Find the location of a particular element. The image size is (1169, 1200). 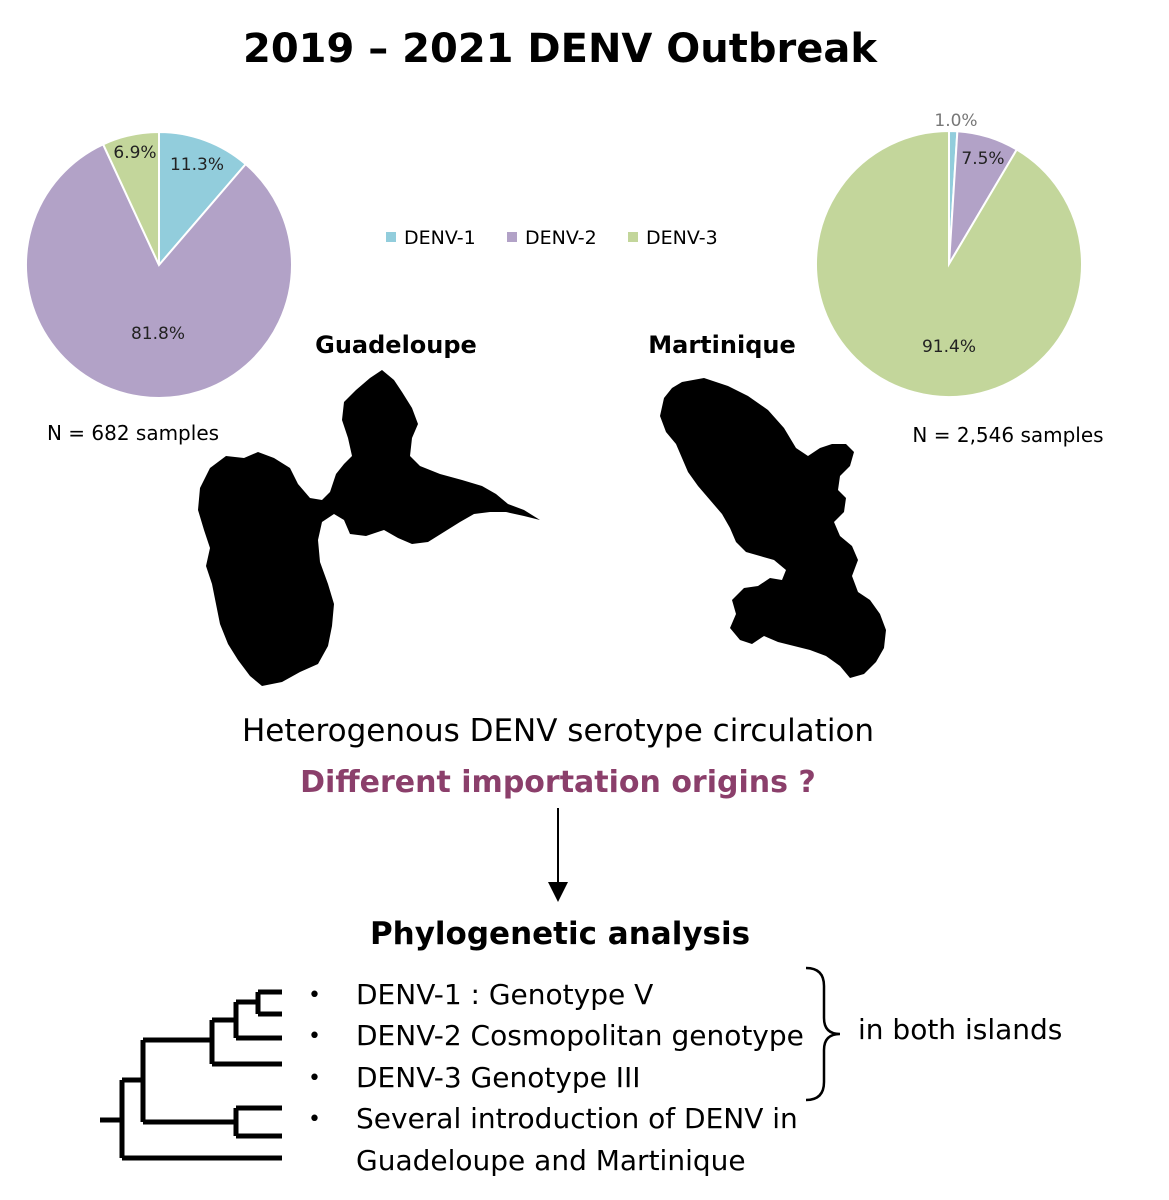

bullet-item: DENV-3 Genotype III is located at coordinates (498, 1077).